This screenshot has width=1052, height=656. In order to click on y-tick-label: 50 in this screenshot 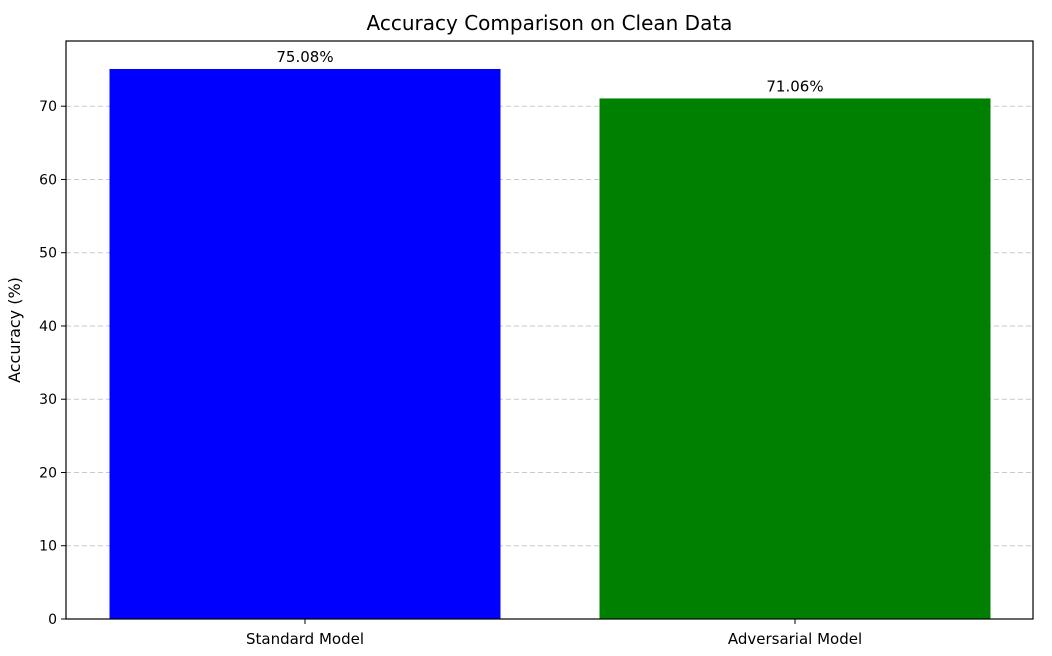, I will do `click(48, 254)`.